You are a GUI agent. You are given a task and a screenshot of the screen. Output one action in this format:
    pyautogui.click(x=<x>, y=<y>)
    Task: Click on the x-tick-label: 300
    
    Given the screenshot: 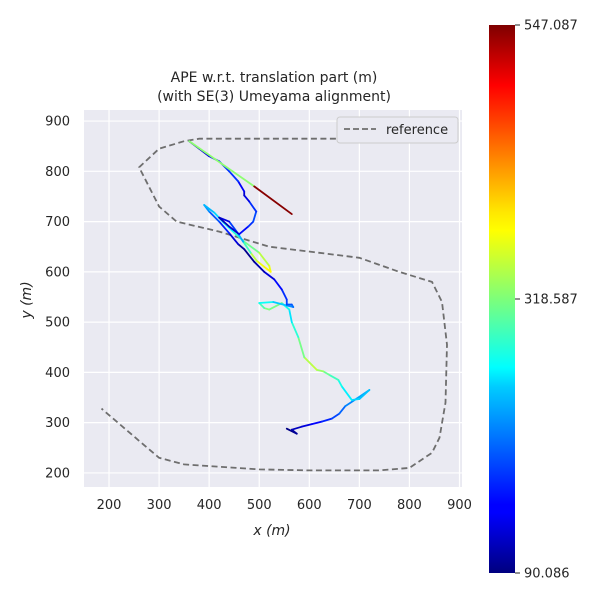 What is the action you would take?
    pyautogui.click(x=159, y=505)
    